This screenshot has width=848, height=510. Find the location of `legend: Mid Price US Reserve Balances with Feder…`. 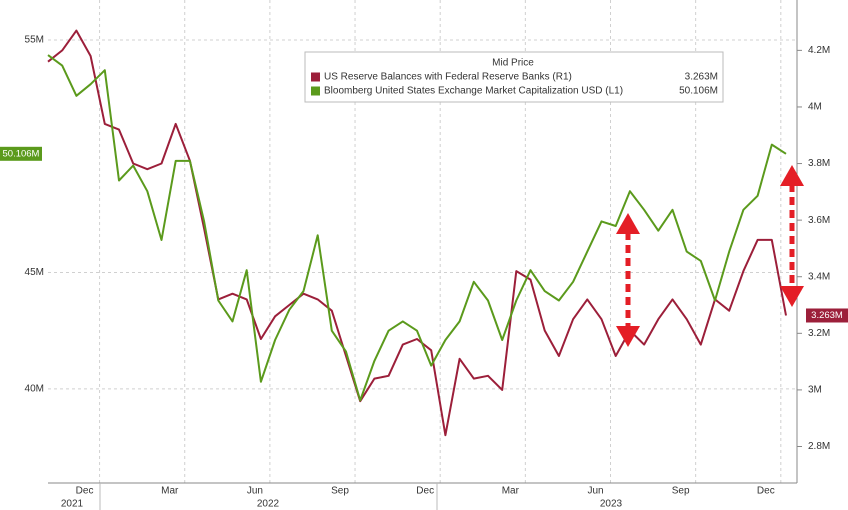

legend: Mid Price US Reserve Balances with Feder… is located at coordinates (514, 77).